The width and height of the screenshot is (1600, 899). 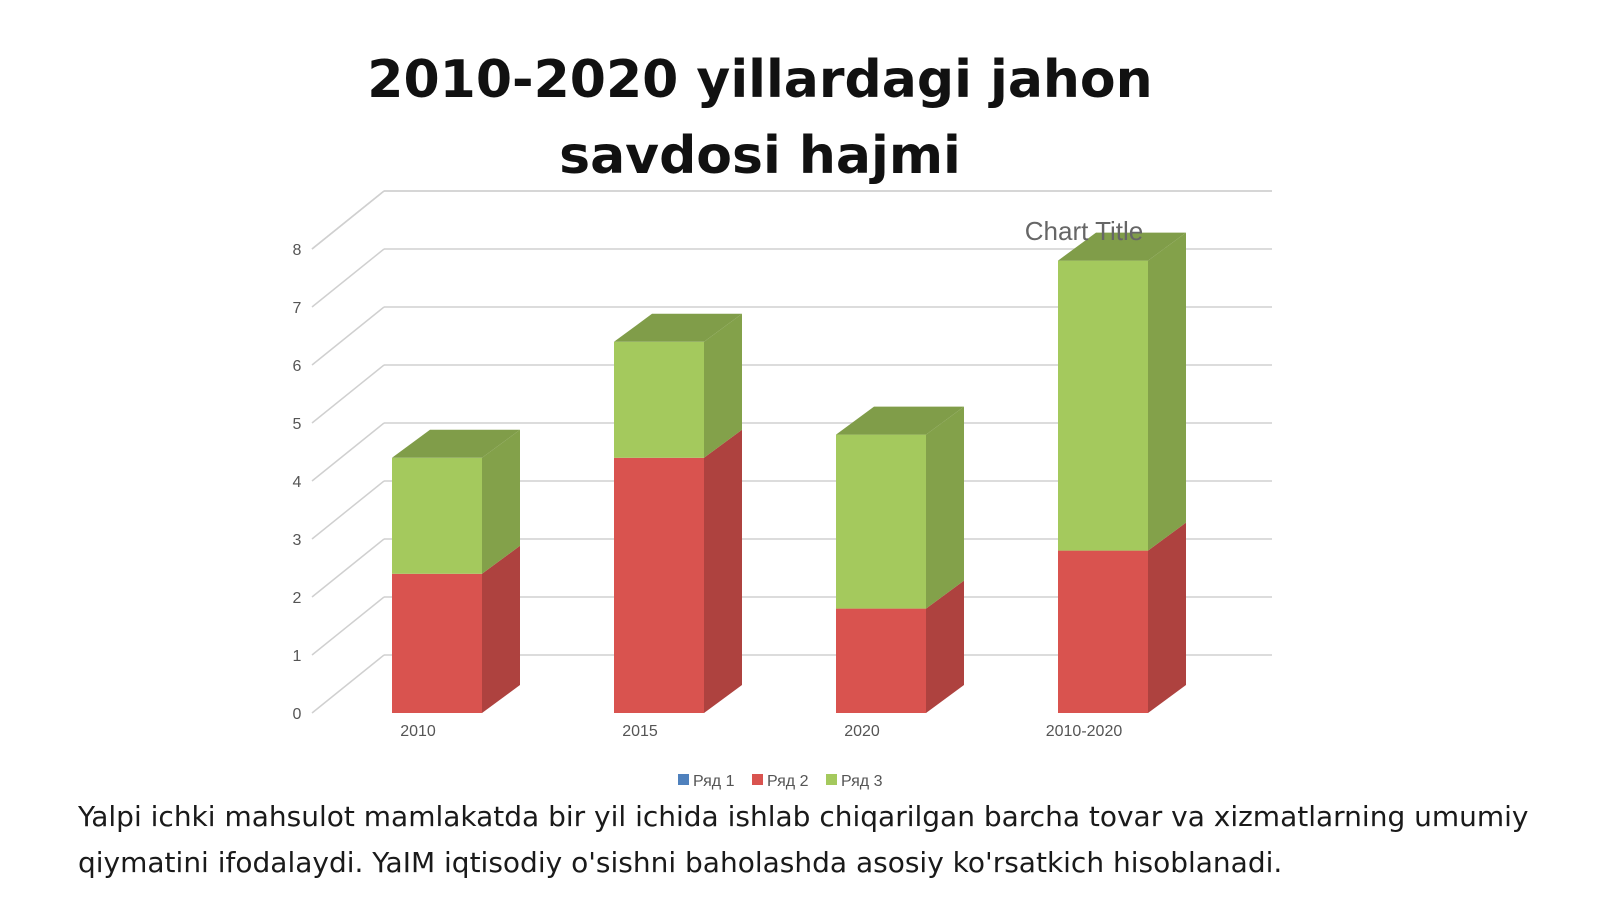 I want to click on y-tick-label: 3, so click(x=297, y=540).